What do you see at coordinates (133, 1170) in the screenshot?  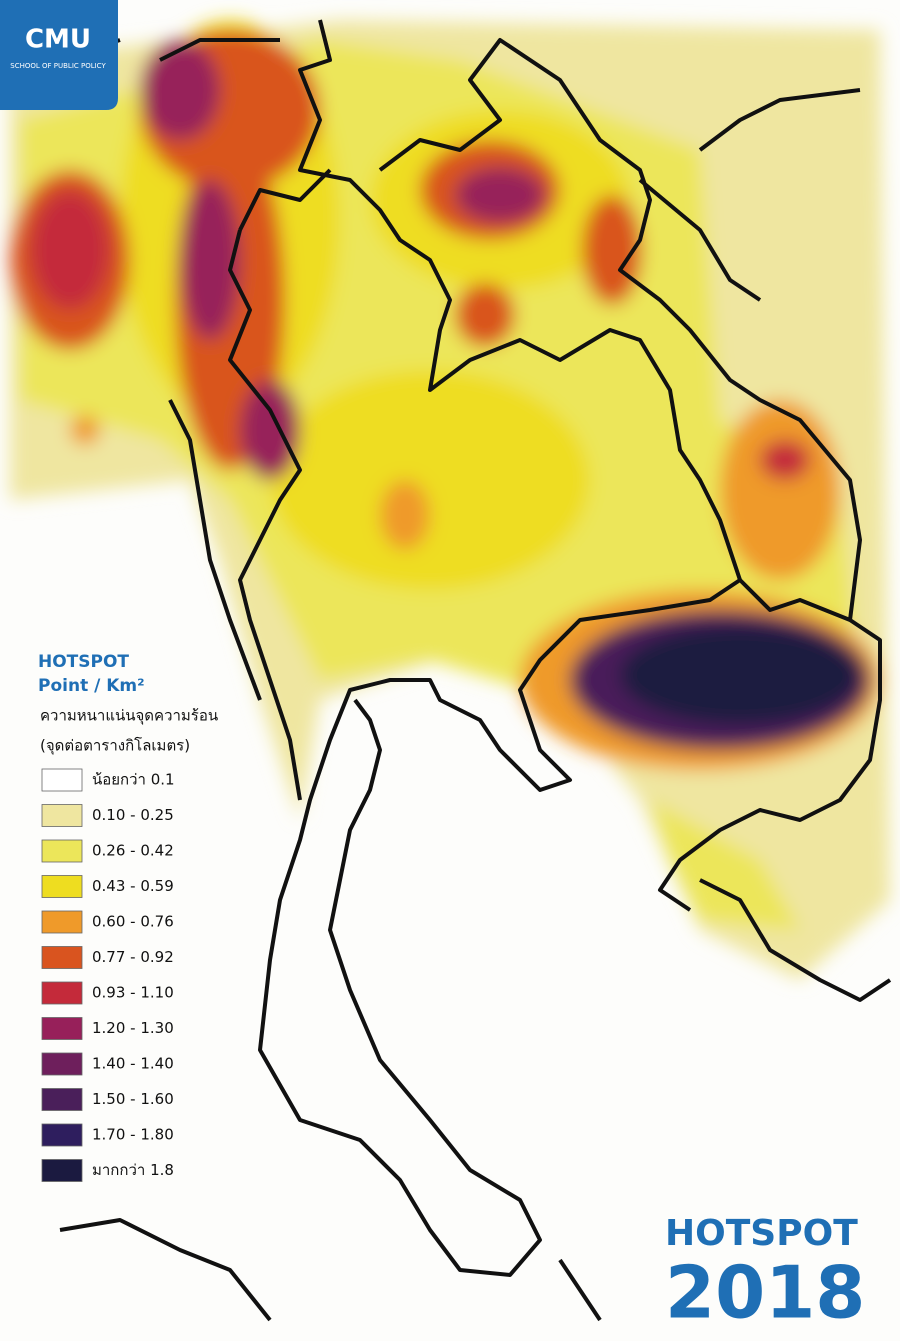 I see `legend-label: มากกว่า 1.8` at bounding box center [133, 1170].